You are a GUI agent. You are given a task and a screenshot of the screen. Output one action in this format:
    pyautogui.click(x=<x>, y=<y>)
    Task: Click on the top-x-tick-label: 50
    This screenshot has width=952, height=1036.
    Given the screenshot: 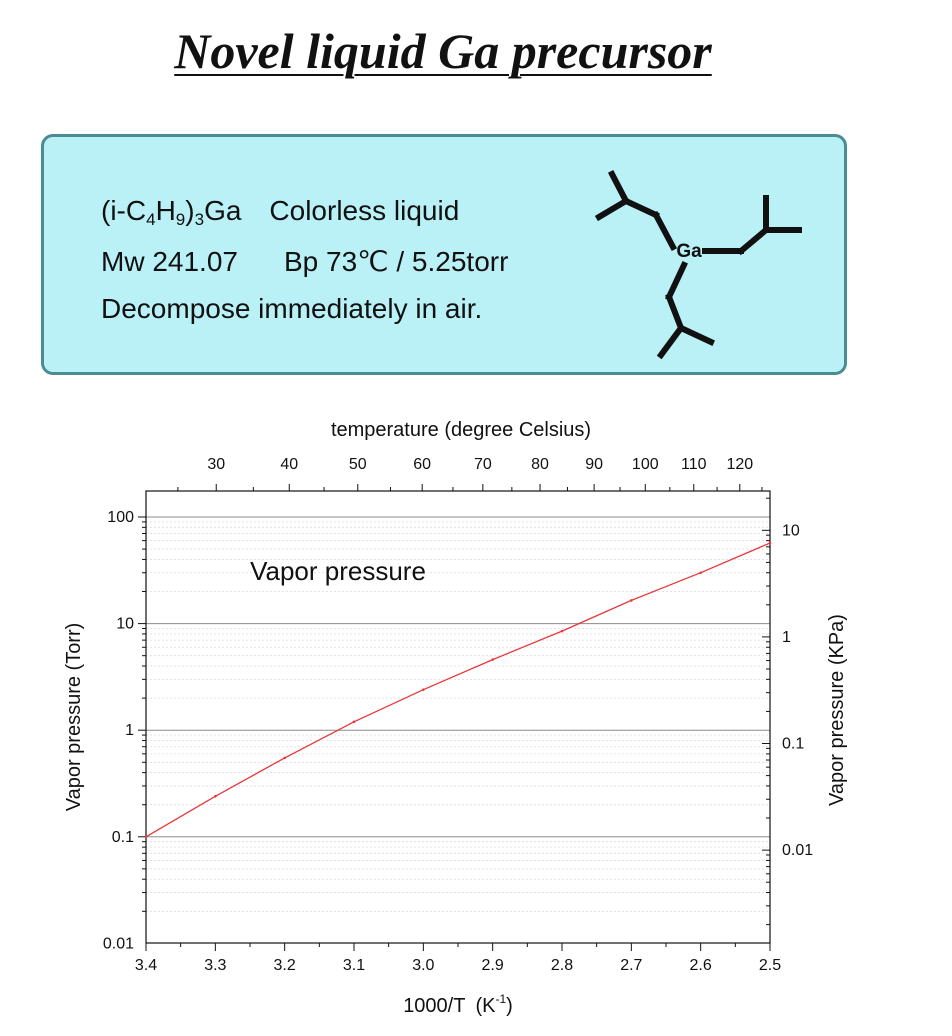 What is the action you would take?
    pyautogui.click(x=358, y=464)
    